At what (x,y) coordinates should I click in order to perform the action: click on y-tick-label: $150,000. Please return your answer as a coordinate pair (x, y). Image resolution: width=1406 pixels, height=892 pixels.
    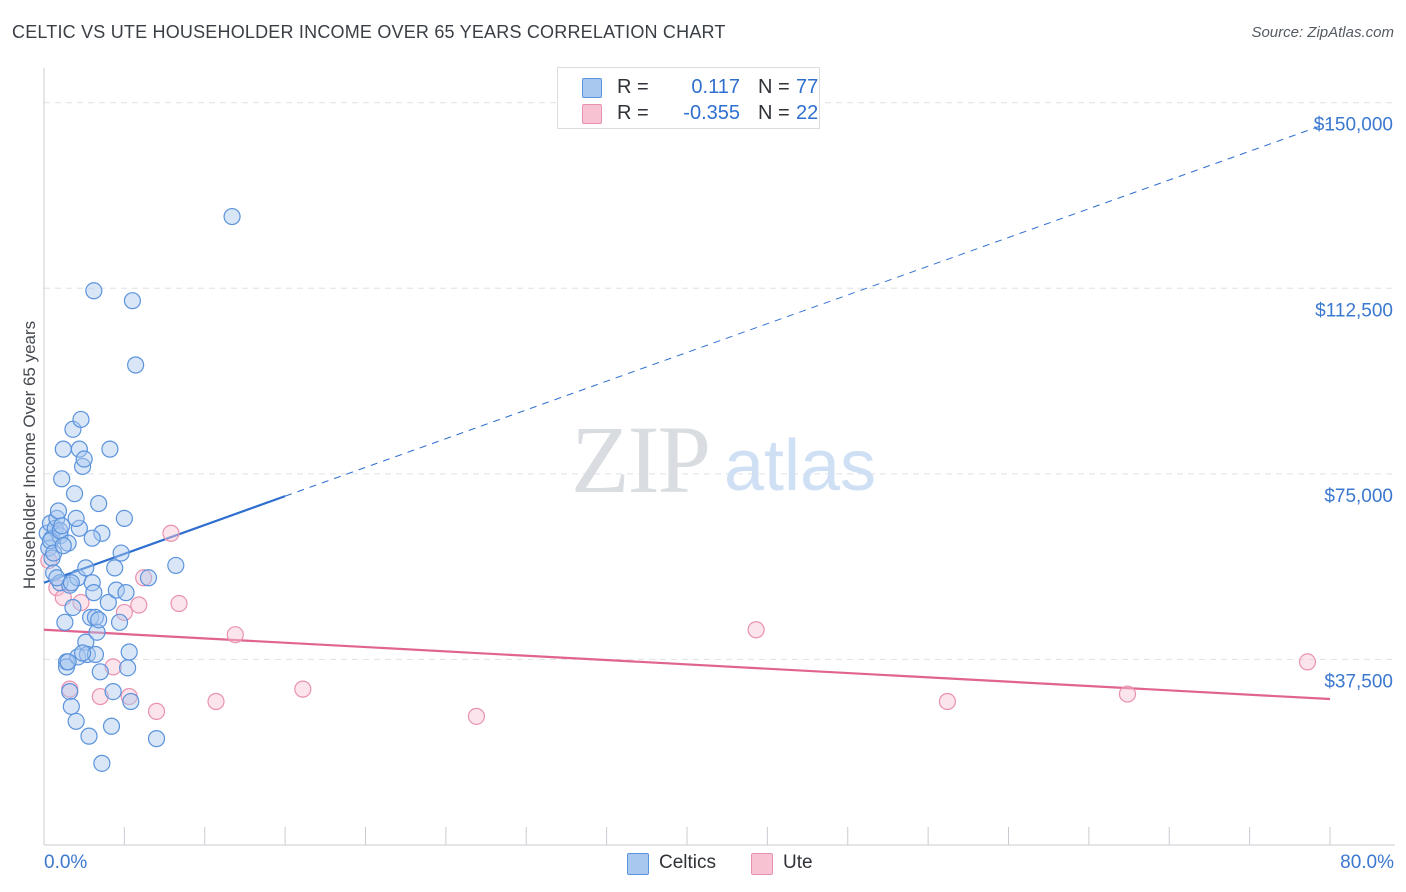
    Looking at the image, I should click on (1353, 125).